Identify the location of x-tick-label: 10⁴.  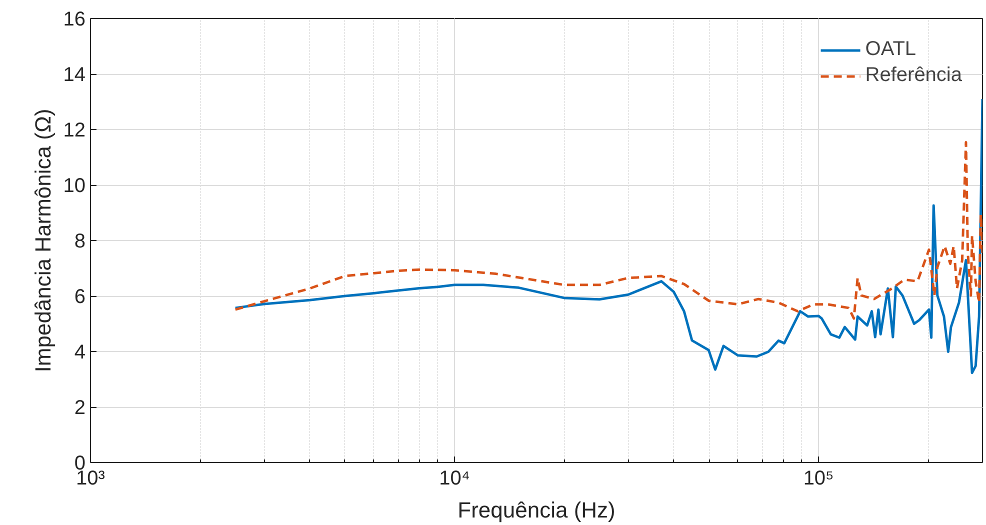
(454, 479).